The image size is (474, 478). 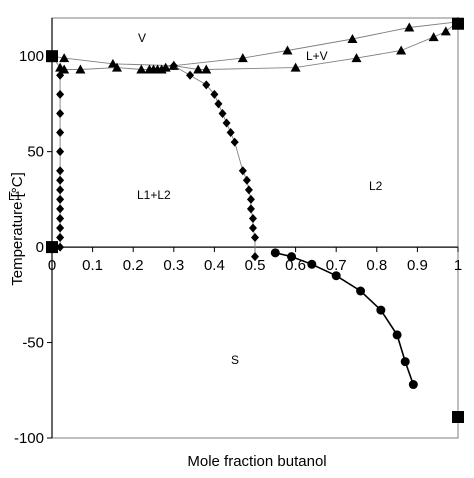 What do you see at coordinates (376, 186) in the screenshot?
I see `region-label-l2: L2` at bounding box center [376, 186].